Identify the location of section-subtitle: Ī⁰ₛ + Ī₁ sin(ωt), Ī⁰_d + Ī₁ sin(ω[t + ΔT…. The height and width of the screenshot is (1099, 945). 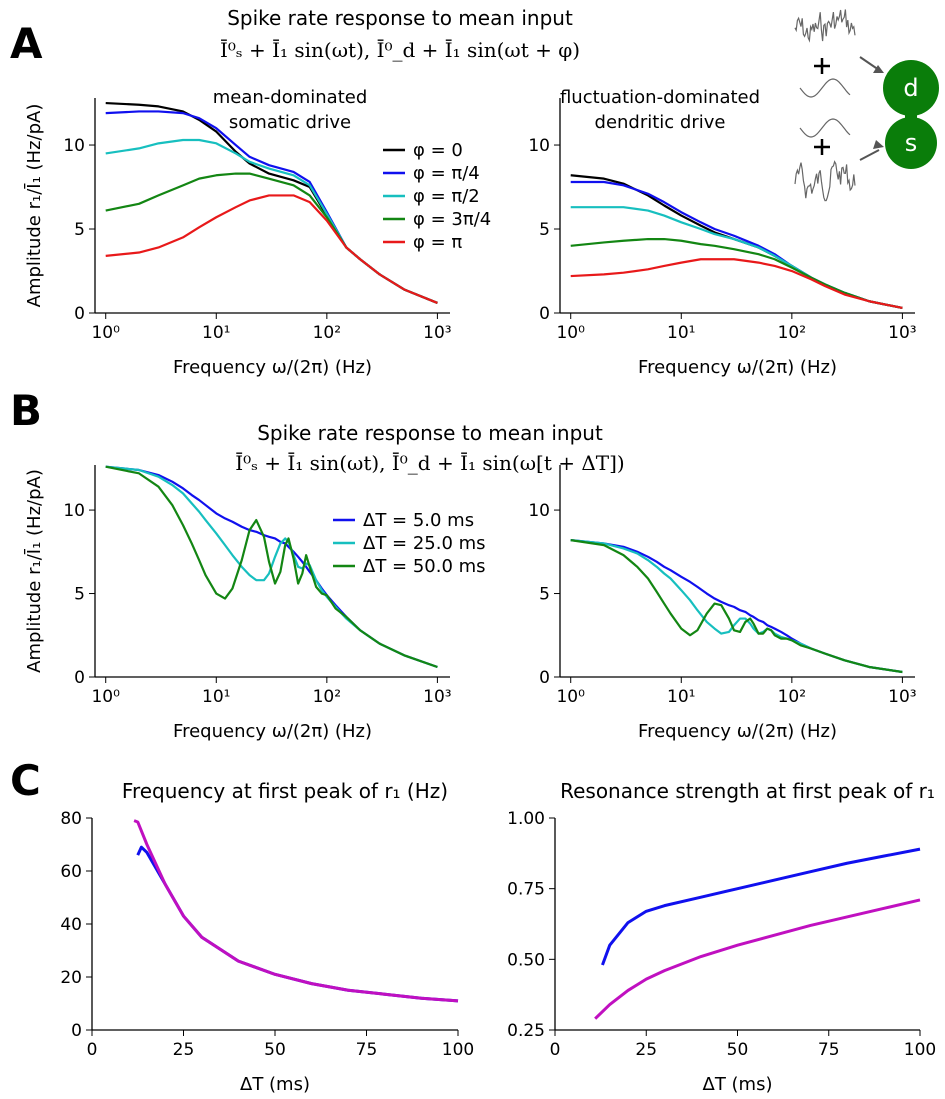
(429, 463).